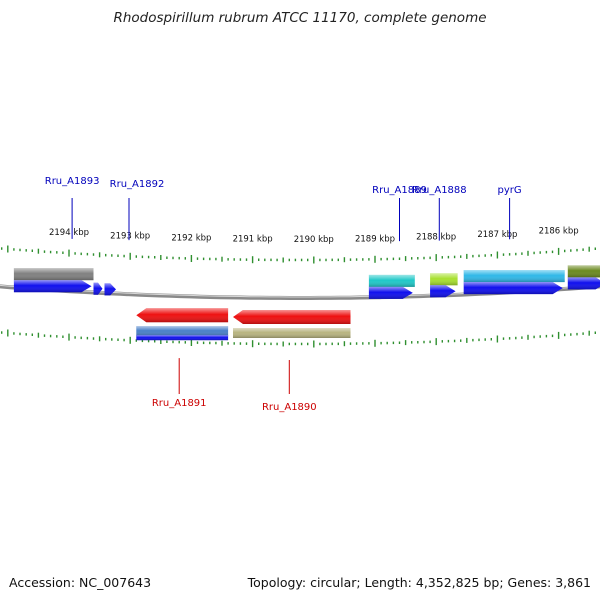 This screenshot has height=600, width=600. I want to click on gene-label: Rru_A1890, so click(289, 407).